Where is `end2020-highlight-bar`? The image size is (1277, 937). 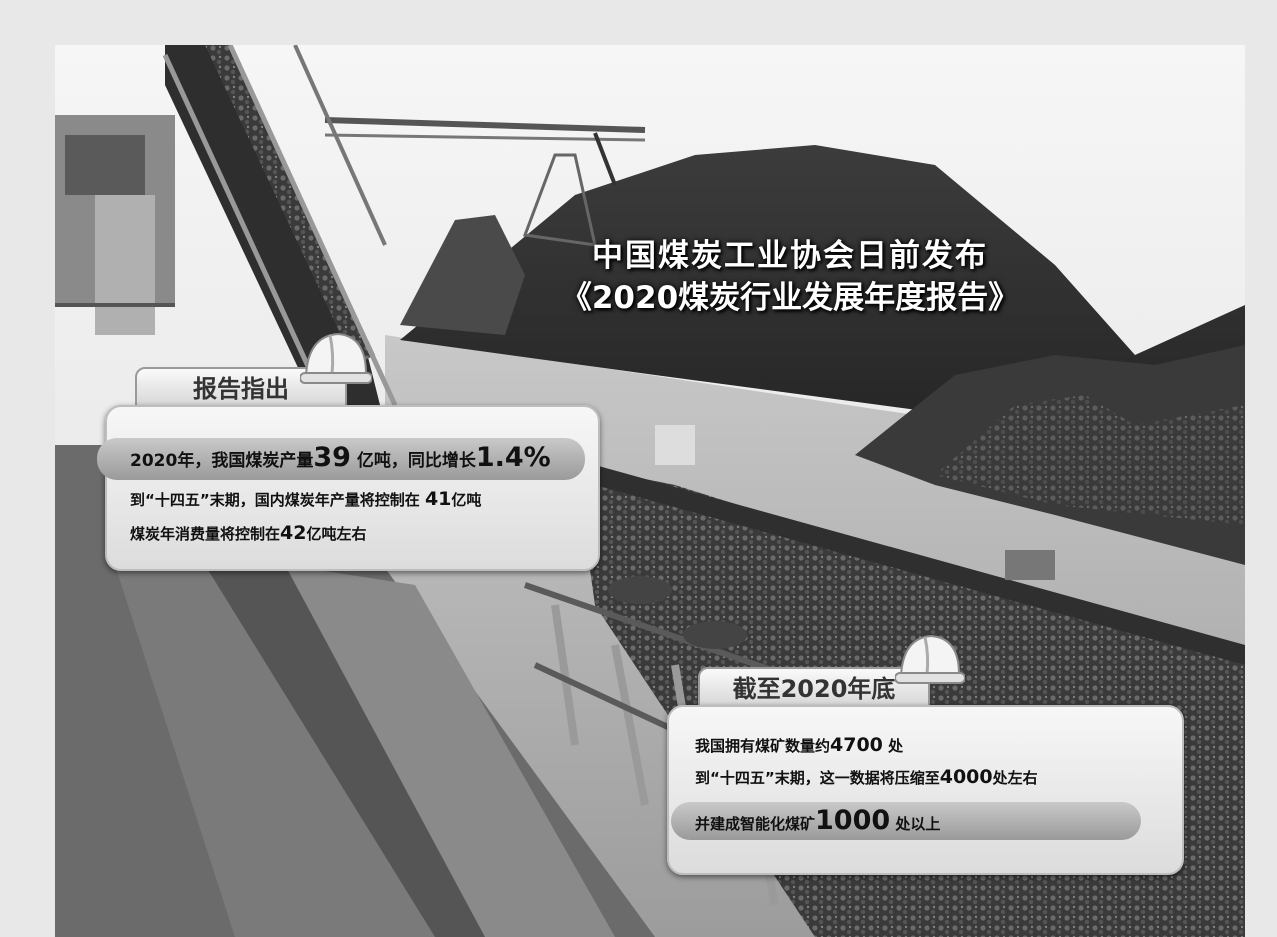 end2020-highlight-bar is located at coordinates (906, 821).